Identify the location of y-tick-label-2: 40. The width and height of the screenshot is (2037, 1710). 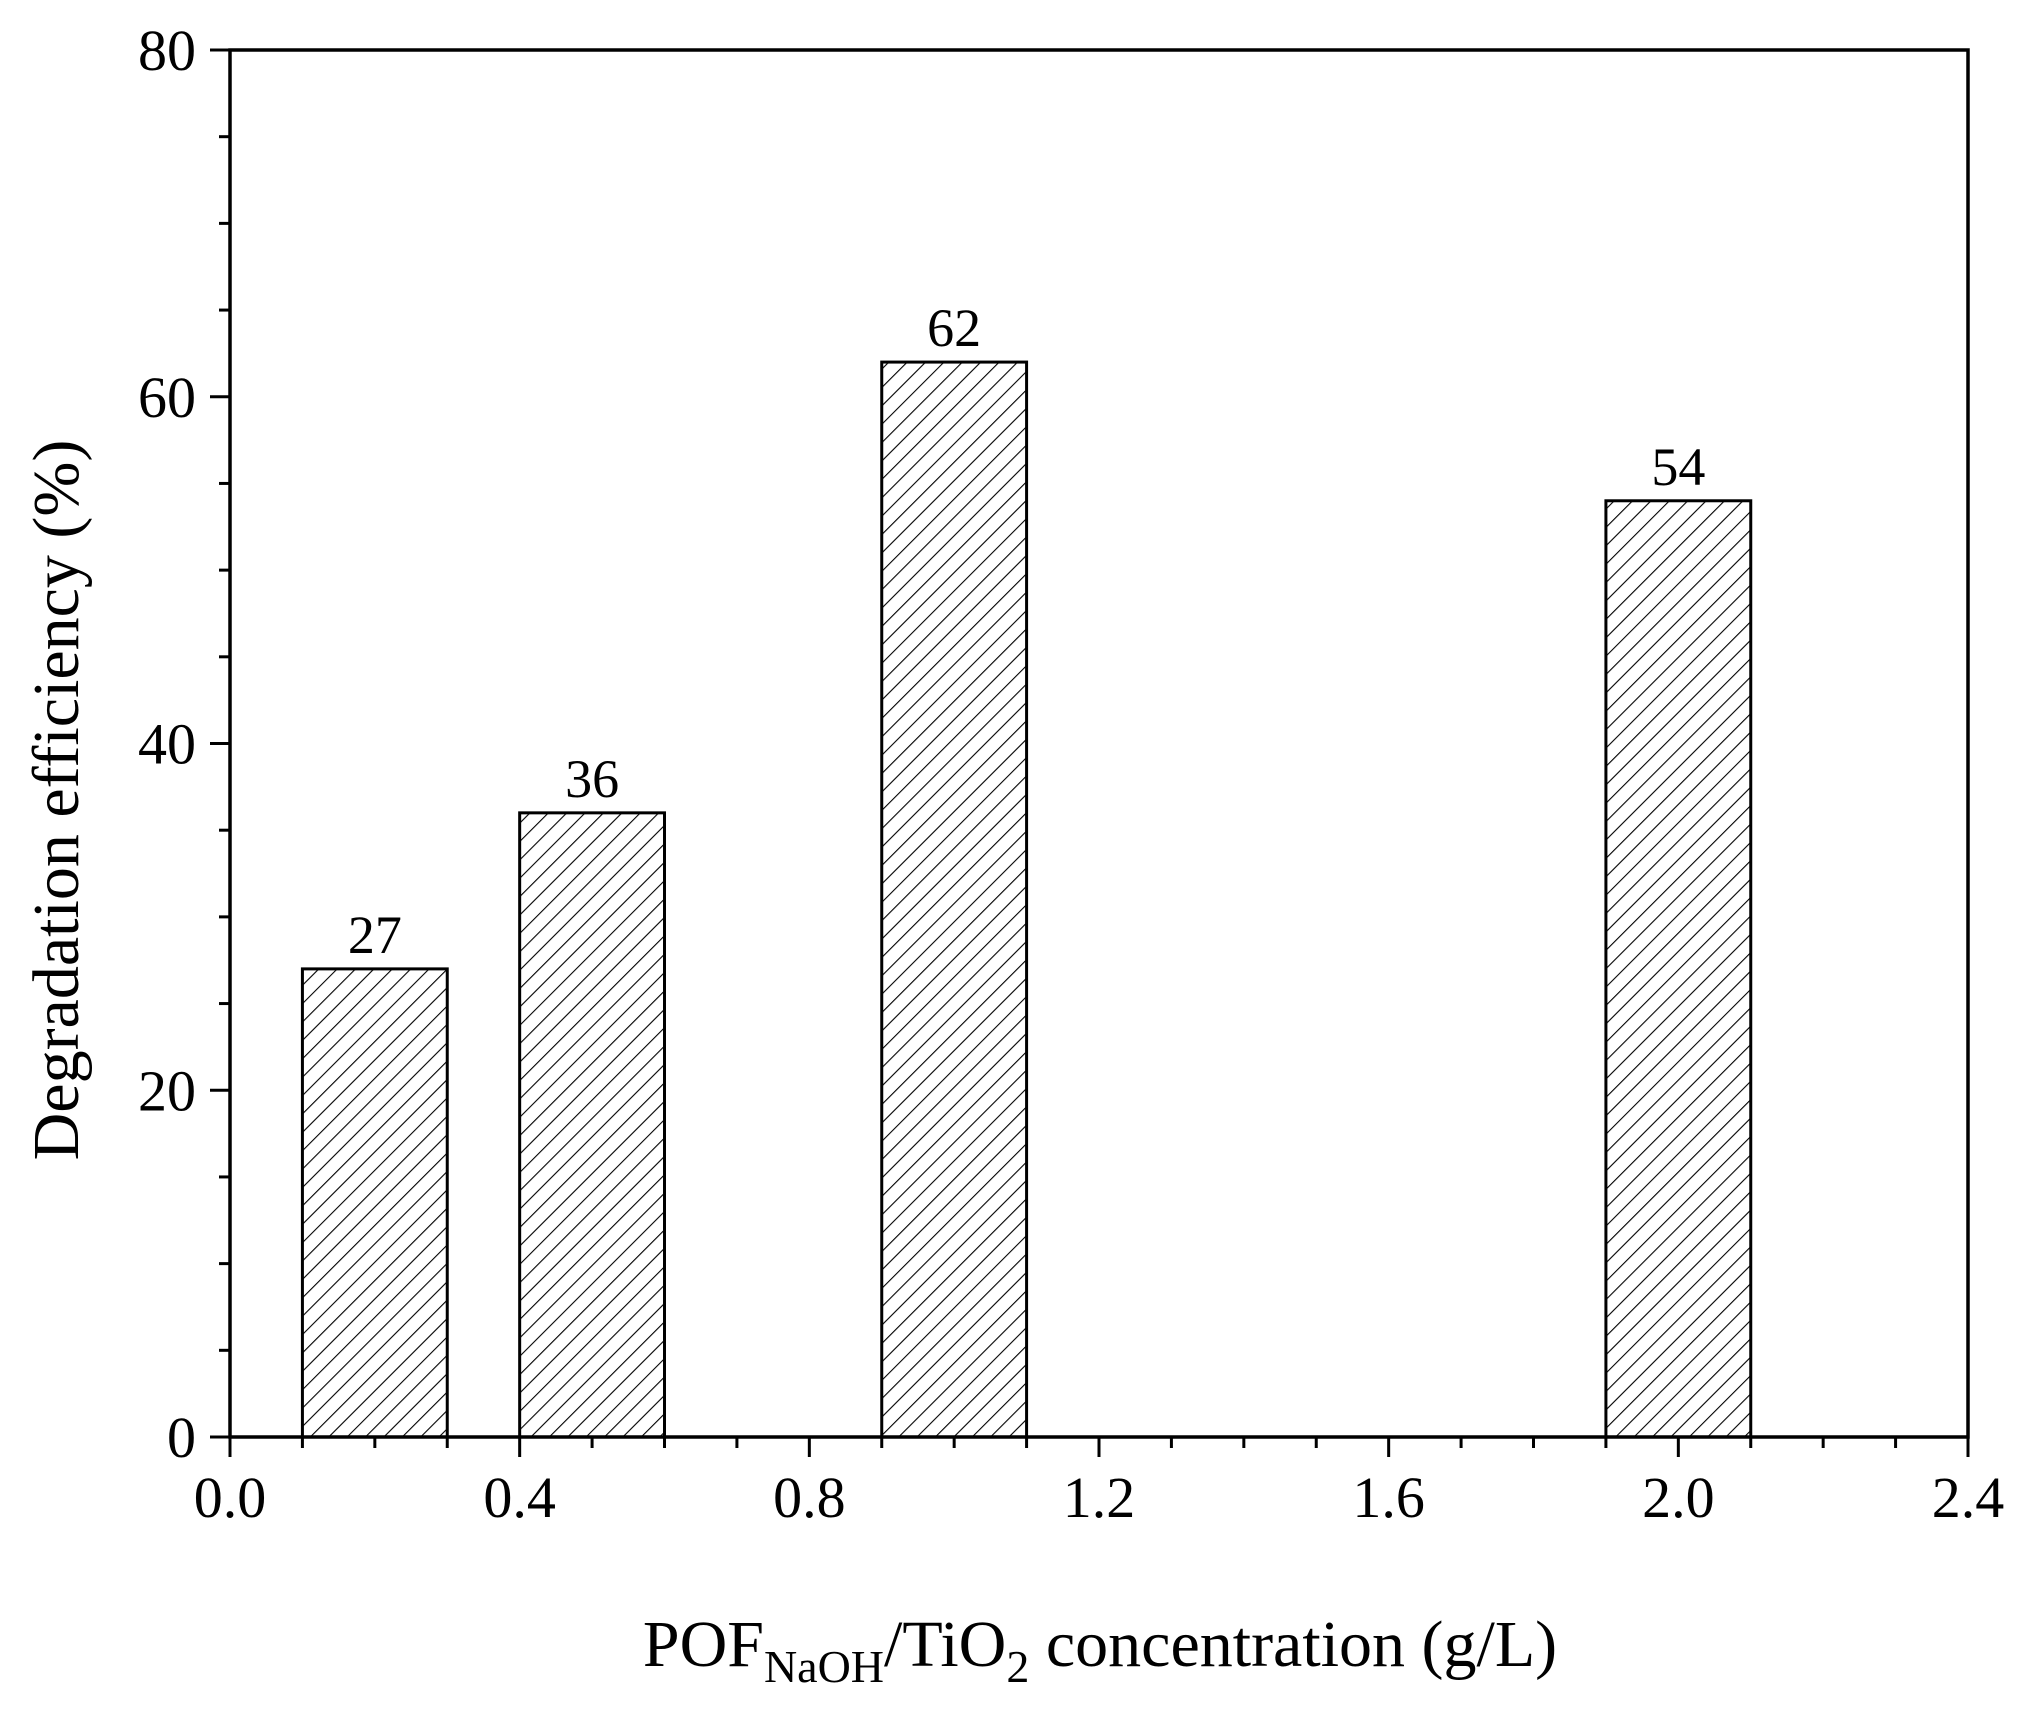
(167, 744).